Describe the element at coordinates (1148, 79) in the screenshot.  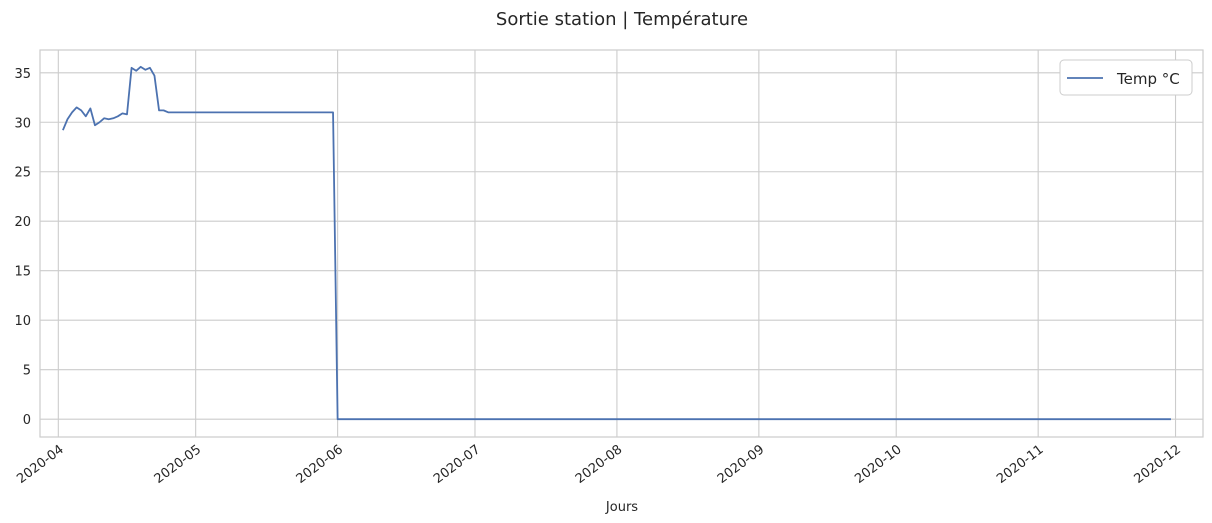
I see `legend-label-temp: Temp °C` at that location.